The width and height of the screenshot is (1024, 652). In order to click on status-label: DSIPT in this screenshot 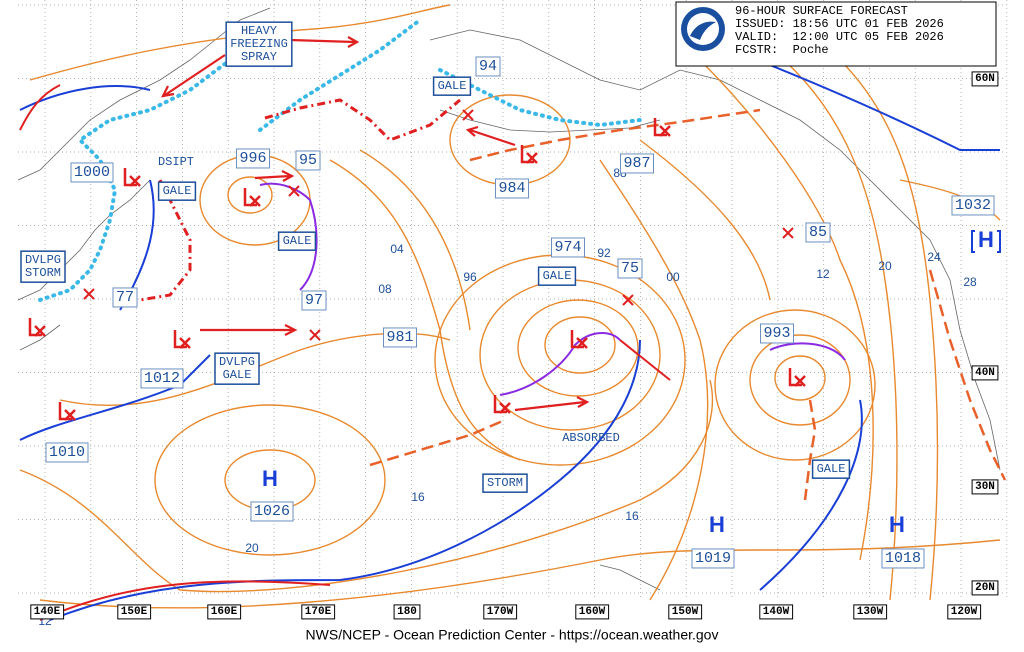, I will do `click(176, 162)`.